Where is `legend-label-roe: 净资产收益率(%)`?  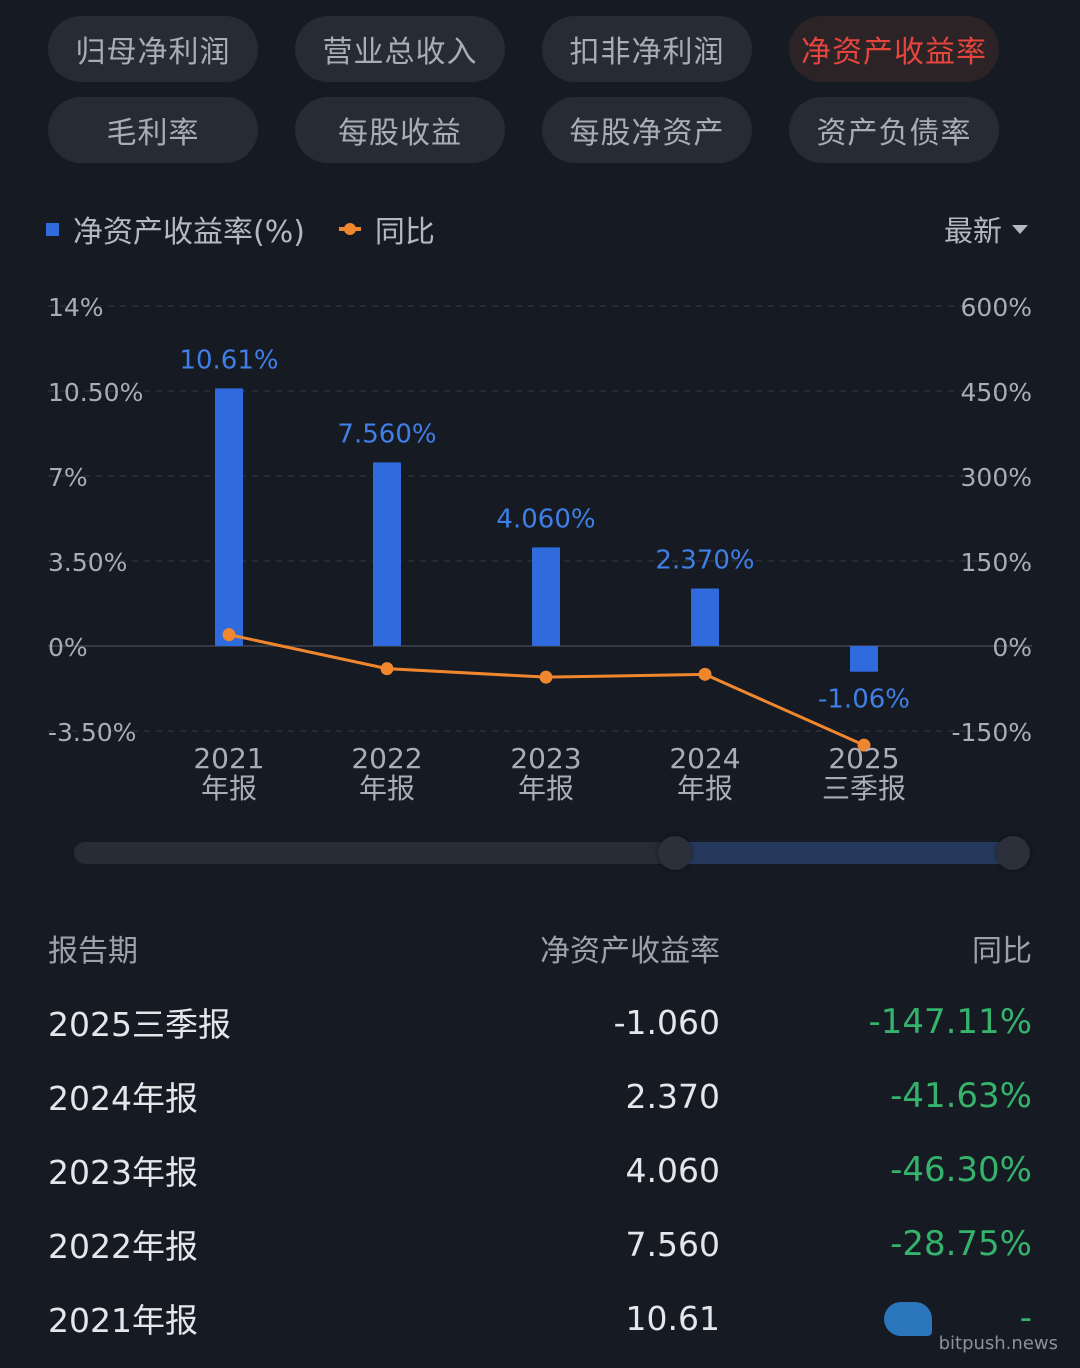
legend-label-roe: 净资产收益率(%) is located at coordinates (189, 232).